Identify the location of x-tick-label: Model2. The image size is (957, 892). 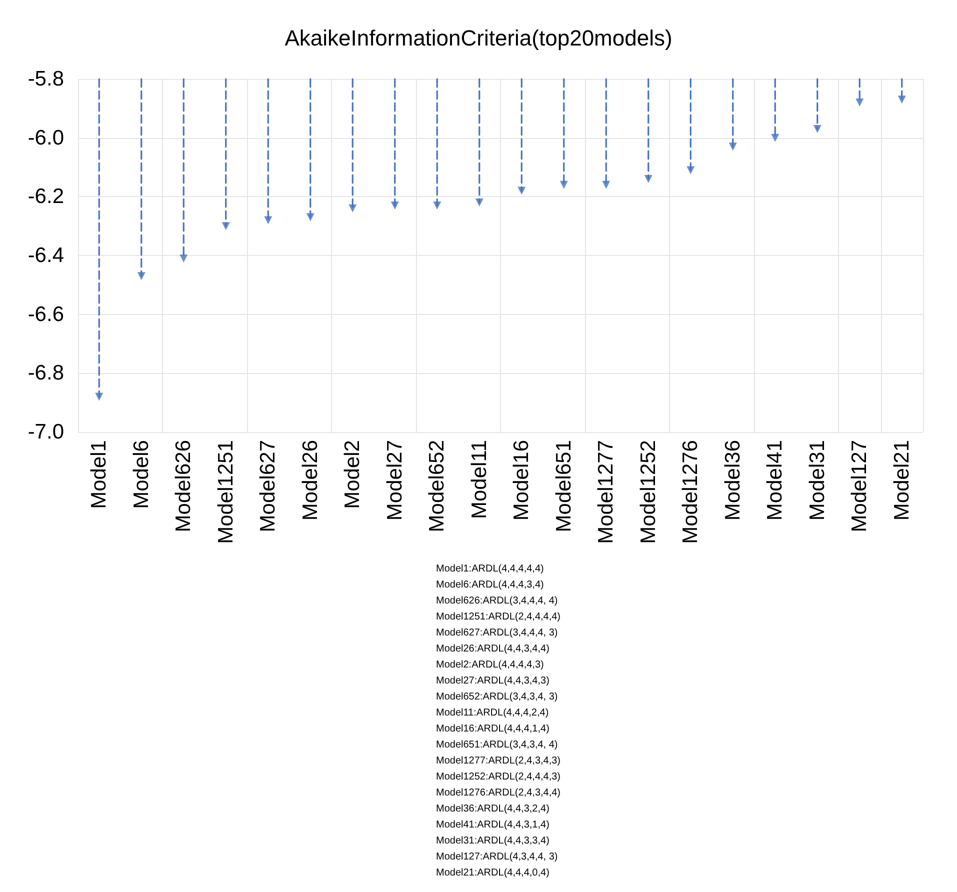
(352, 474).